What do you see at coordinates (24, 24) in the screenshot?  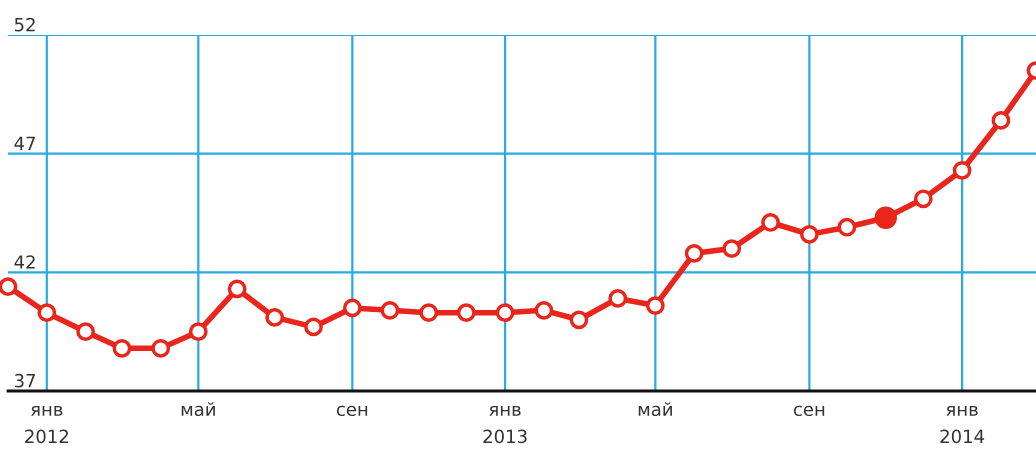 I see `y-tick-label: 52` at bounding box center [24, 24].